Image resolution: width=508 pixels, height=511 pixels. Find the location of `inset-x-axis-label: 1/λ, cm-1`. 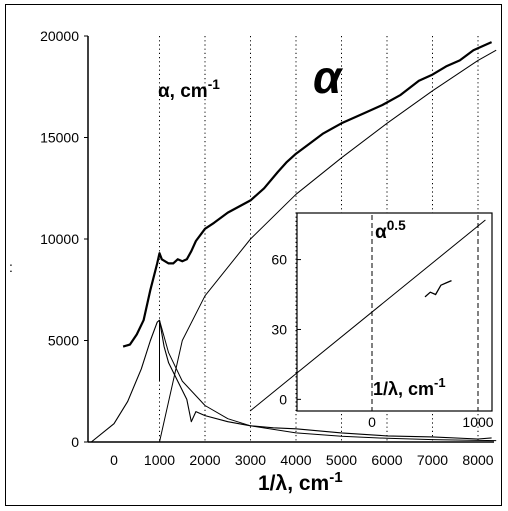

inset-x-axis-label: 1/λ, cm-1 is located at coordinates (409, 387).